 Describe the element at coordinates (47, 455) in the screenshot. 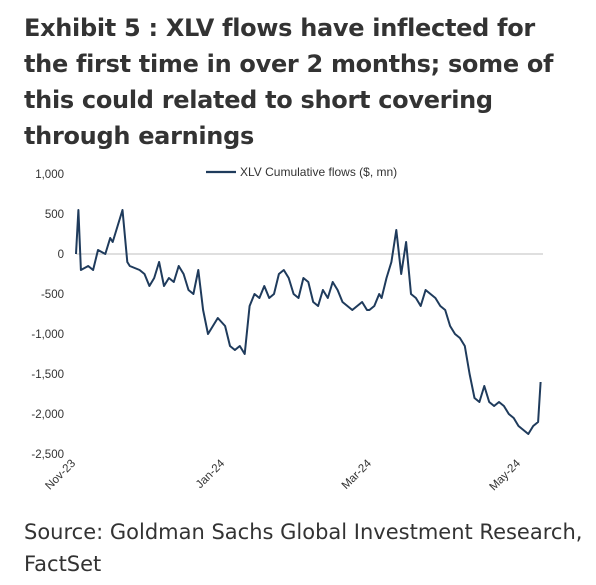

I see `y-tick-label: -2,500` at that location.